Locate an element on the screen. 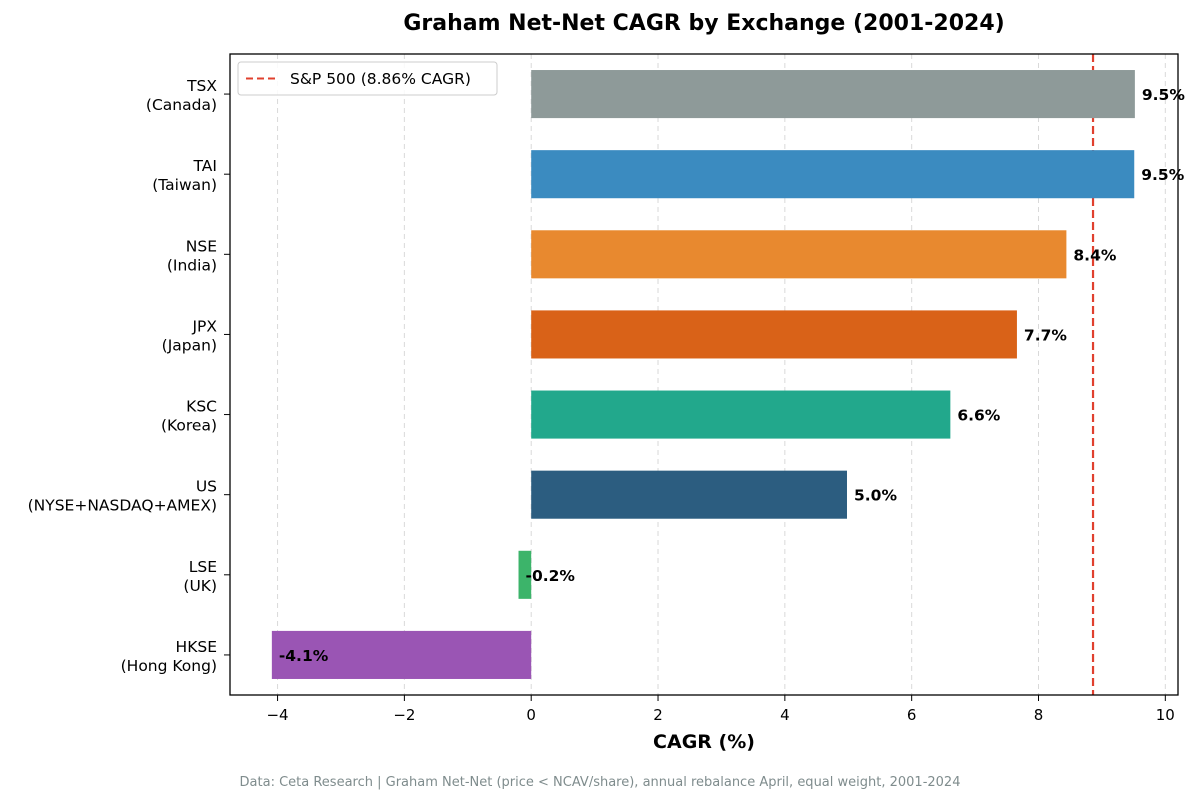 The height and width of the screenshot is (801, 1200). bar-value-label: 7.7% is located at coordinates (1045, 335).